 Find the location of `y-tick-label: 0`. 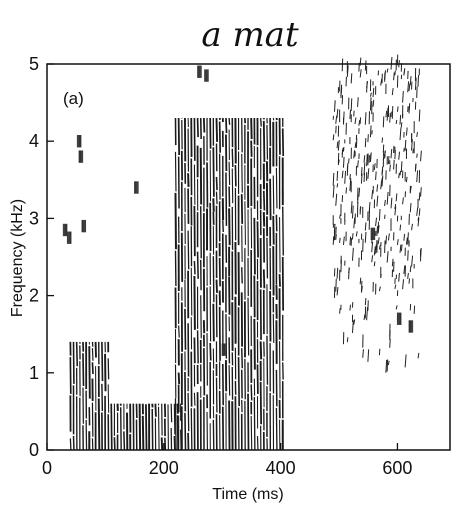

y-tick-label: 0 is located at coordinates (34, 450).